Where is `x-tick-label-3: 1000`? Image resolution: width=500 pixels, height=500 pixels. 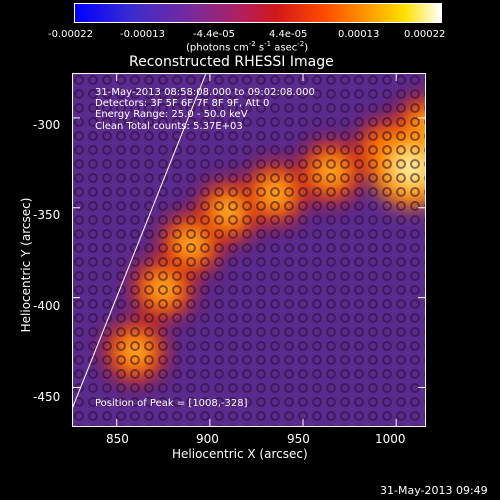
x-tick-label-3: 1000 is located at coordinates (390, 439).